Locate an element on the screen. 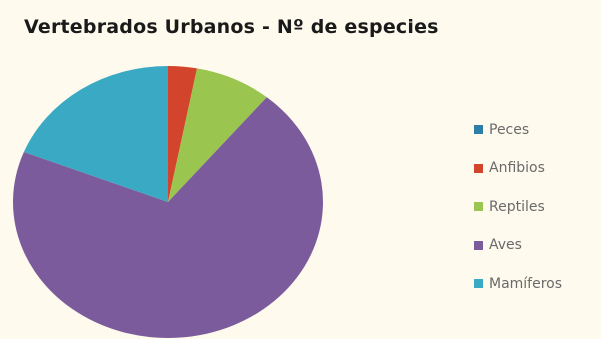 Image resolution: width=601 pixels, height=339 pixels. legend-item-mamiferos: Mamíferos is located at coordinates (536, 283).